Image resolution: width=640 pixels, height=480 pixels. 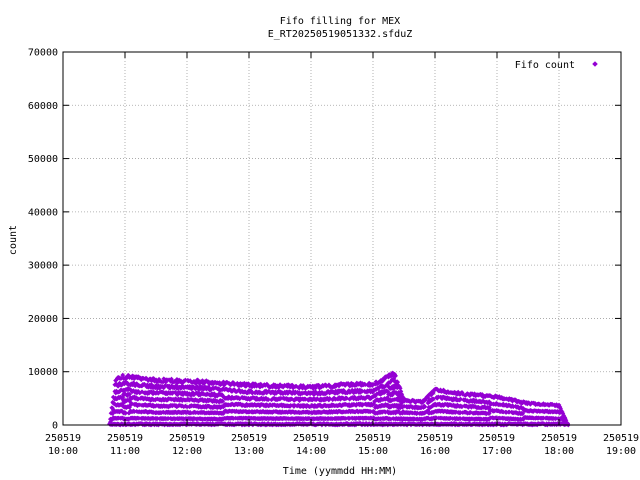 I want to click on x-tick-time: 17:00, so click(x=497, y=451).